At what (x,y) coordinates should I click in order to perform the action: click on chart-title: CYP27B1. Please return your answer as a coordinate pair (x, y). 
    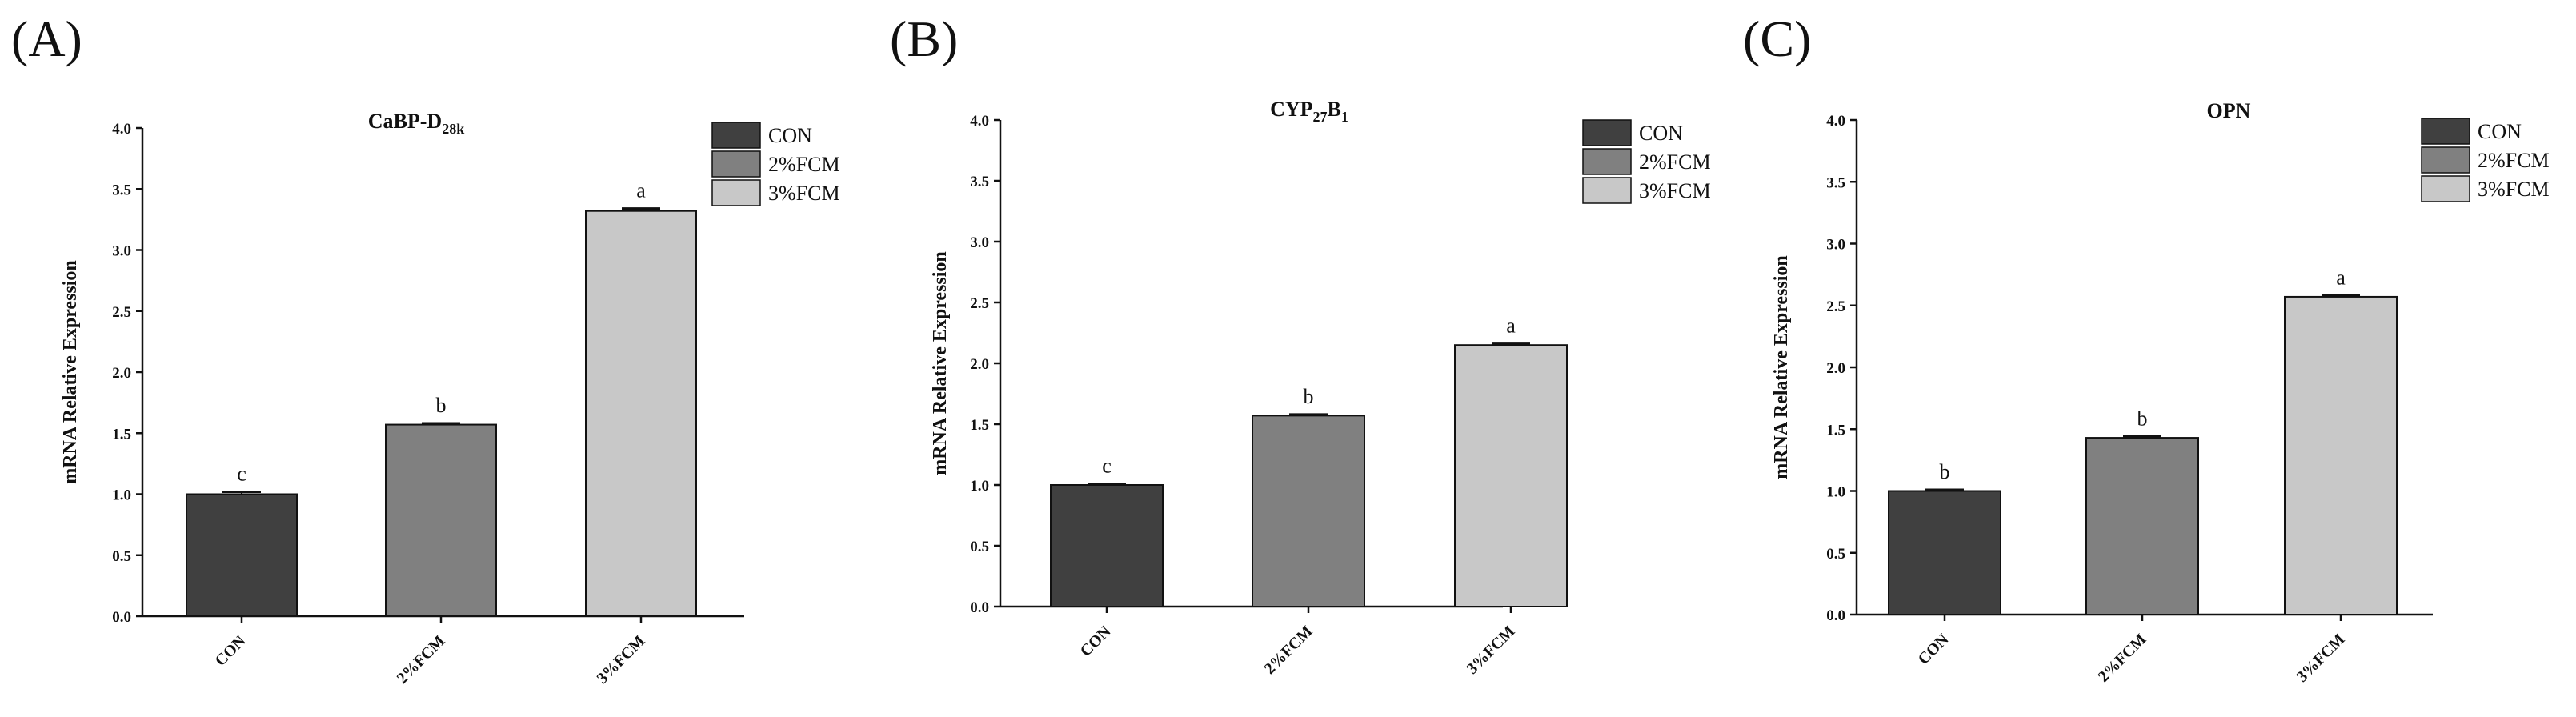
    Looking at the image, I should click on (1309, 111).